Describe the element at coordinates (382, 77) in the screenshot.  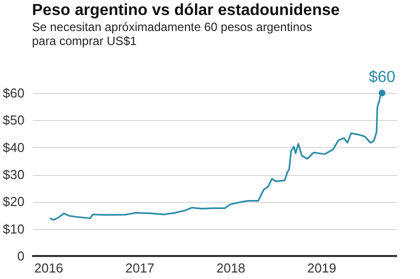
I see `annotation: $60` at that location.